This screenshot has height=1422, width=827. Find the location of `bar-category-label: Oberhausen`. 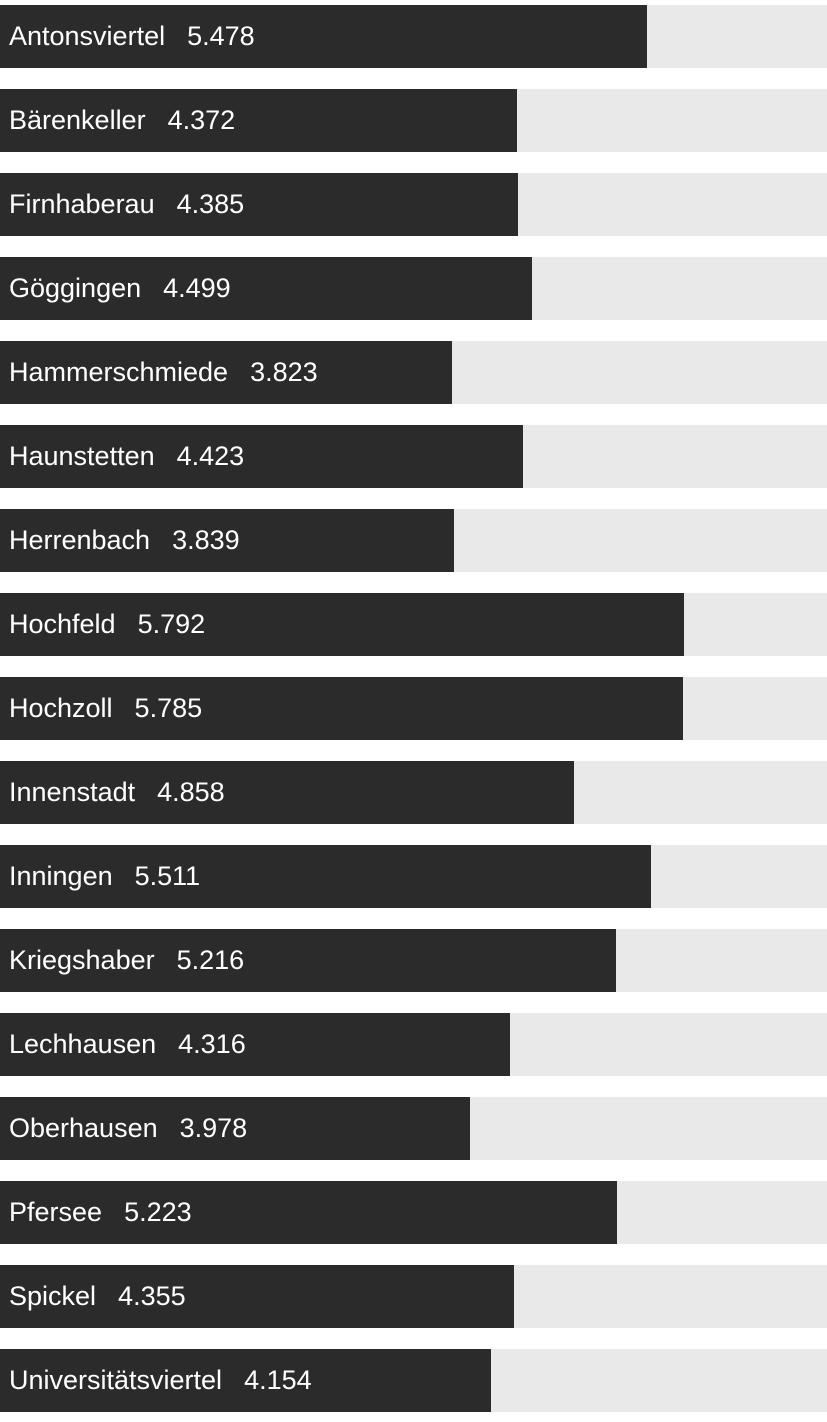

bar-category-label: Oberhausen is located at coordinates (83, 1128).